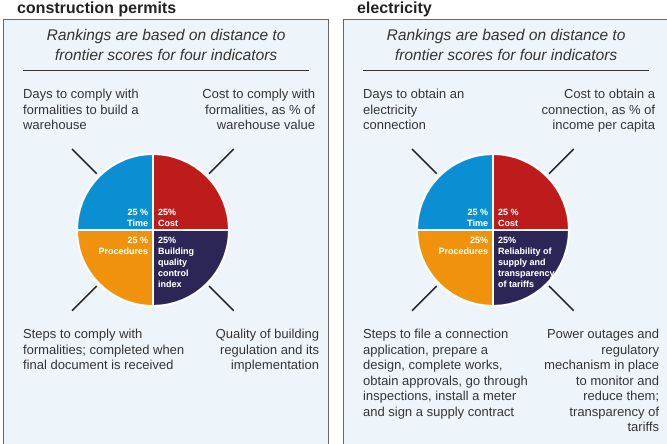  What do you see at coordinates (176, 267) in the screenshot?
I see `slice-label: Building quality control index` at bounding box center [176, 267].